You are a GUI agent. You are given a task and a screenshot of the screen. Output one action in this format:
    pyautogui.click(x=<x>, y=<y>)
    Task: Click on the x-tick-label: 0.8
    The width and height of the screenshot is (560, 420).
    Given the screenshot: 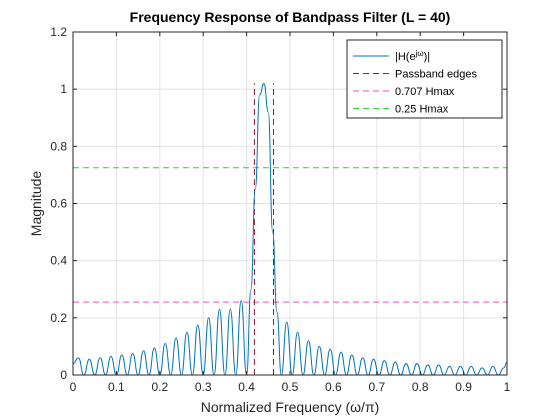 What is the action you would take?
    pyautogui.click(x=420, y=387)
    